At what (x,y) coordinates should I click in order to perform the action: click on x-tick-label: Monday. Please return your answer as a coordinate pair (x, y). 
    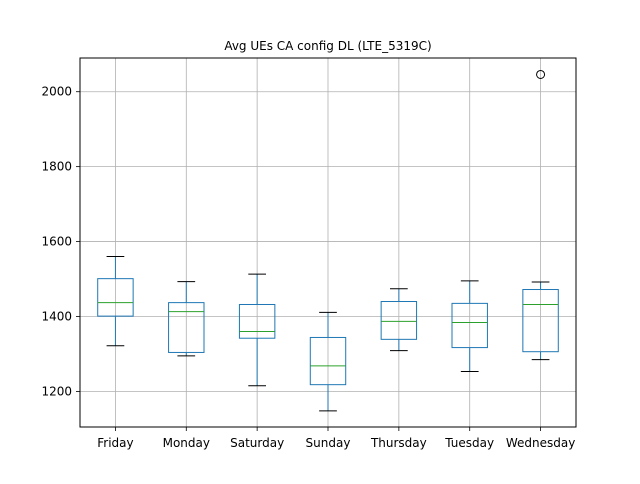
    Looking at the image, I should click on (186, 443).